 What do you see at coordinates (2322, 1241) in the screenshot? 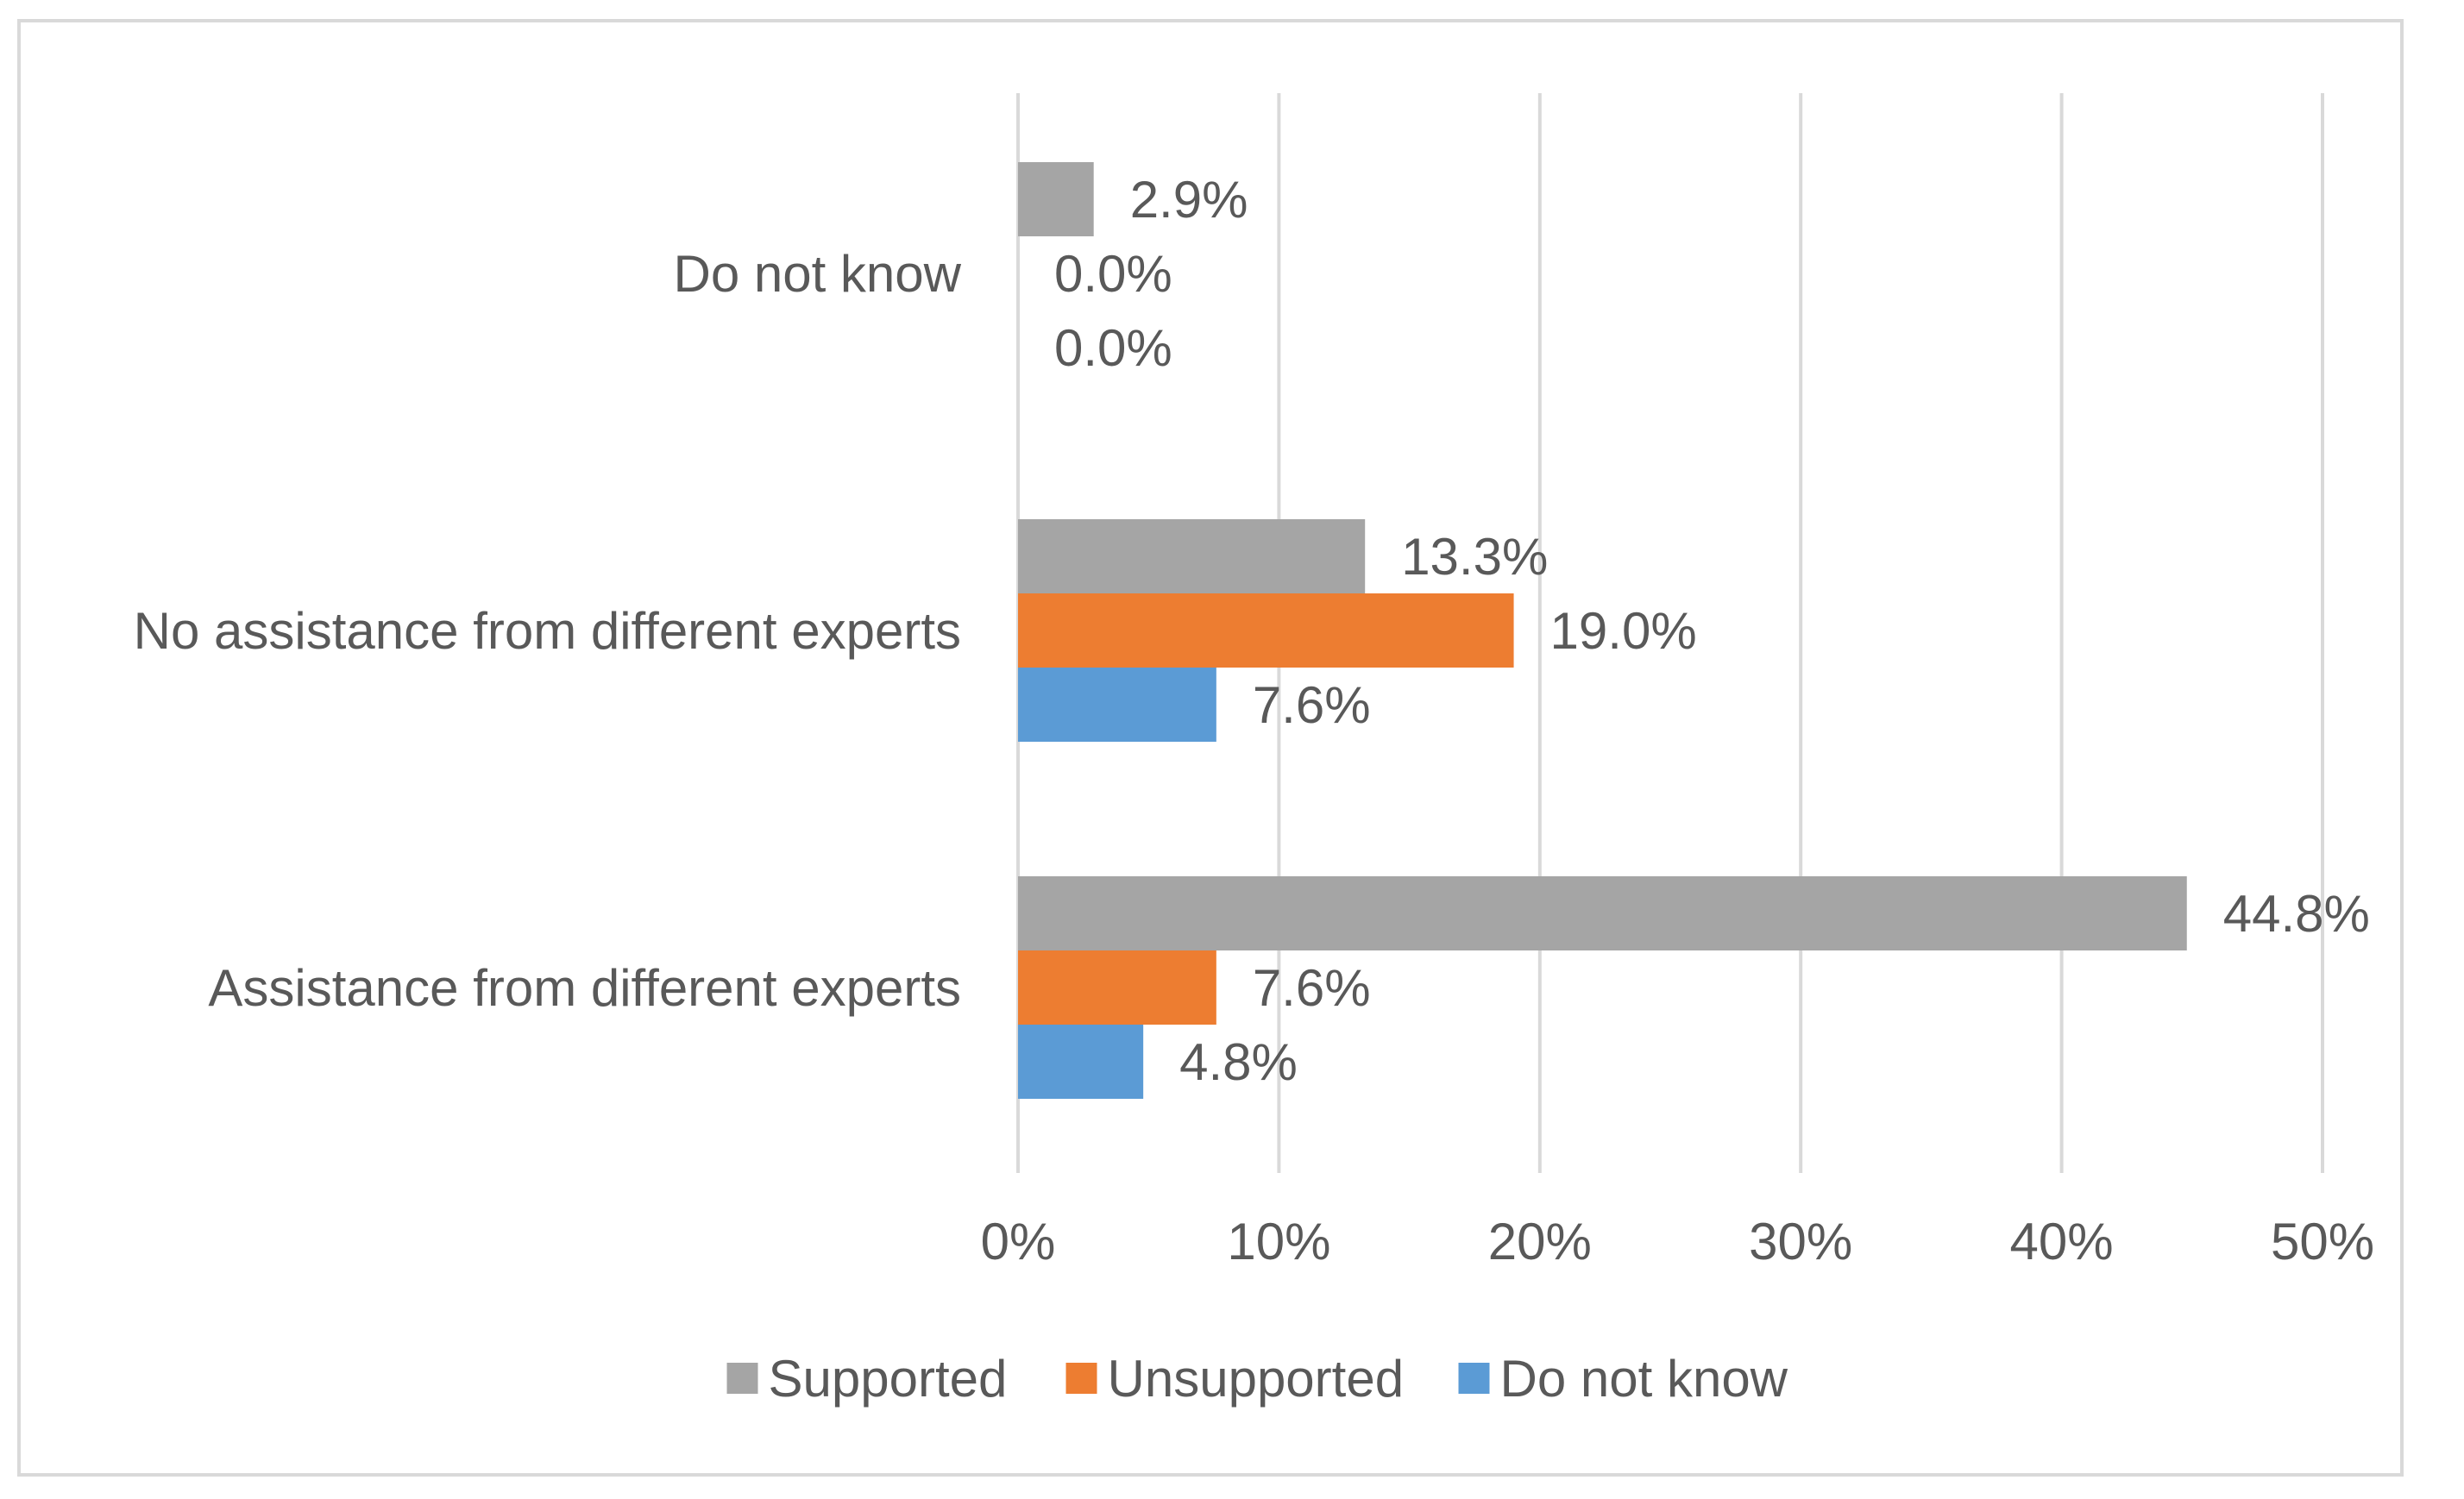
I see `x-tick-label: 50%` at bounding box center [2322, 1241].